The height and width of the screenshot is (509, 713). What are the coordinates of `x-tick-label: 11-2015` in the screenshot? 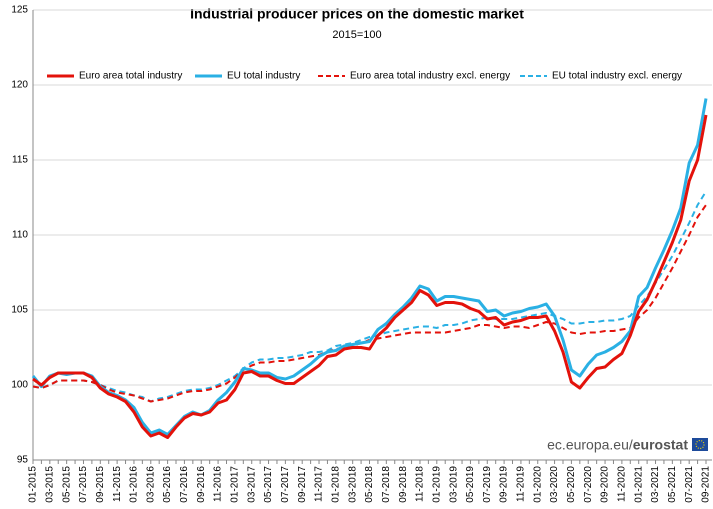 It's located at (117, 484).